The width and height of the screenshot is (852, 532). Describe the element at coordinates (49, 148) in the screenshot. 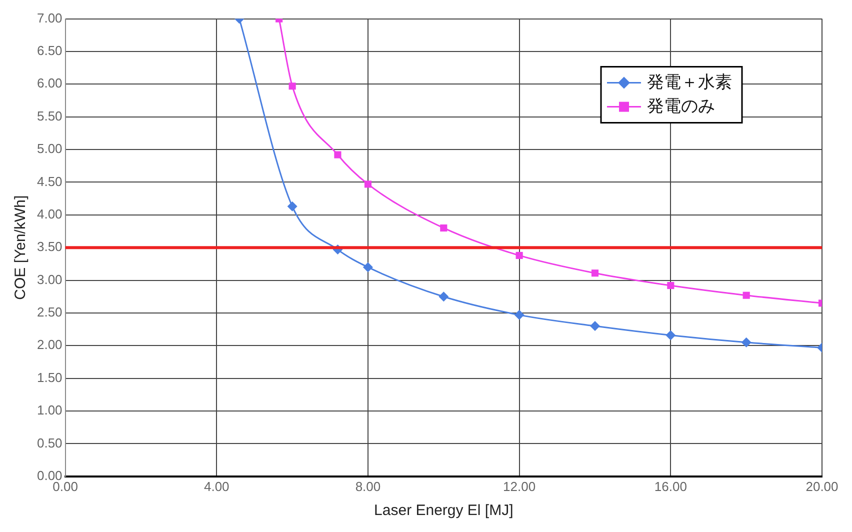

I see `y-tick-label: 5.00` at that location.